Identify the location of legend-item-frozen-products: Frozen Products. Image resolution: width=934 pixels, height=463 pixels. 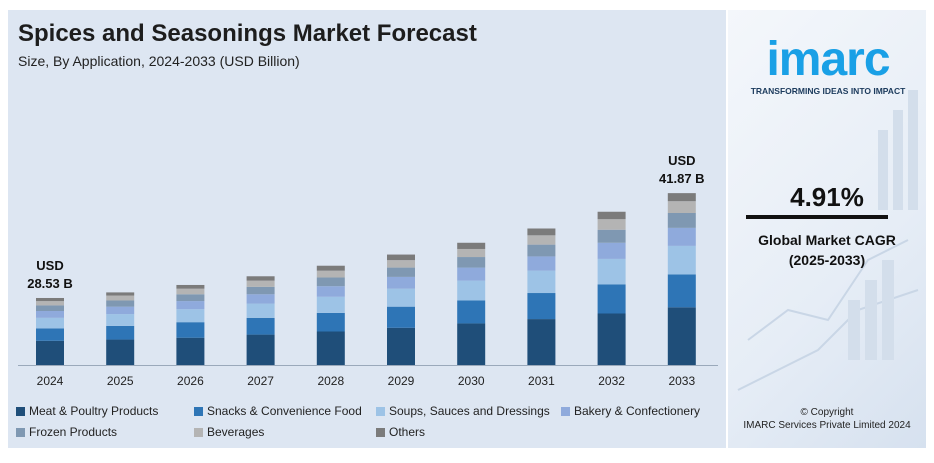
(66, 432).